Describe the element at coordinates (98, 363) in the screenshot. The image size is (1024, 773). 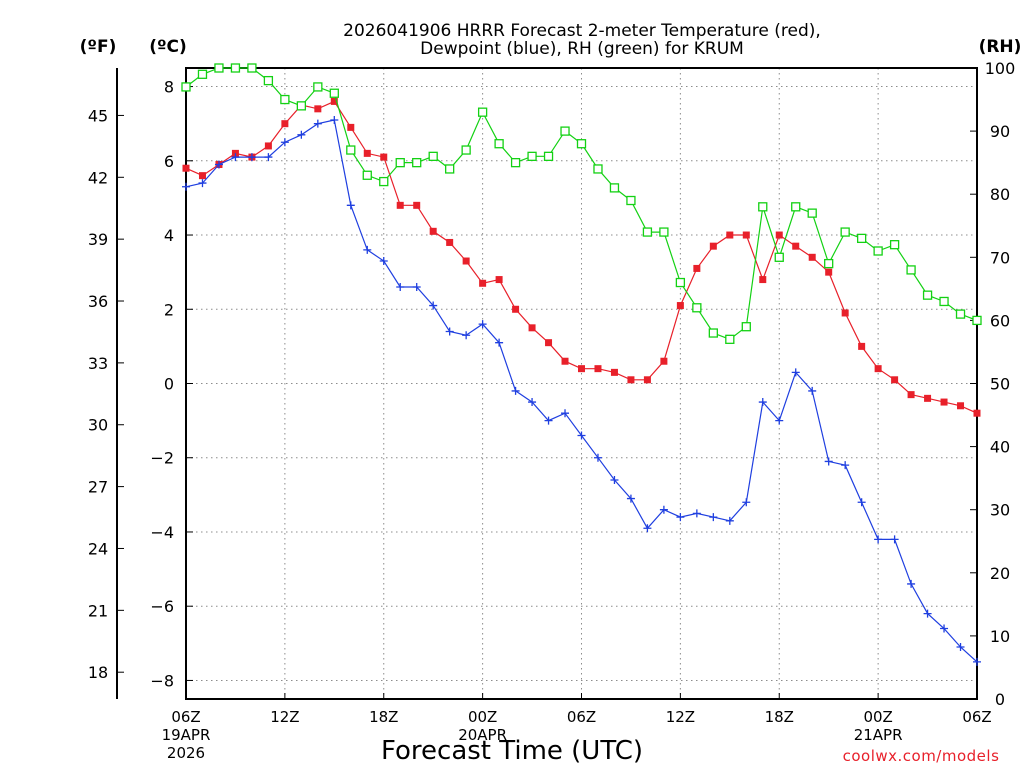
I see `fahrenheit-tick-label: 33` at that location.